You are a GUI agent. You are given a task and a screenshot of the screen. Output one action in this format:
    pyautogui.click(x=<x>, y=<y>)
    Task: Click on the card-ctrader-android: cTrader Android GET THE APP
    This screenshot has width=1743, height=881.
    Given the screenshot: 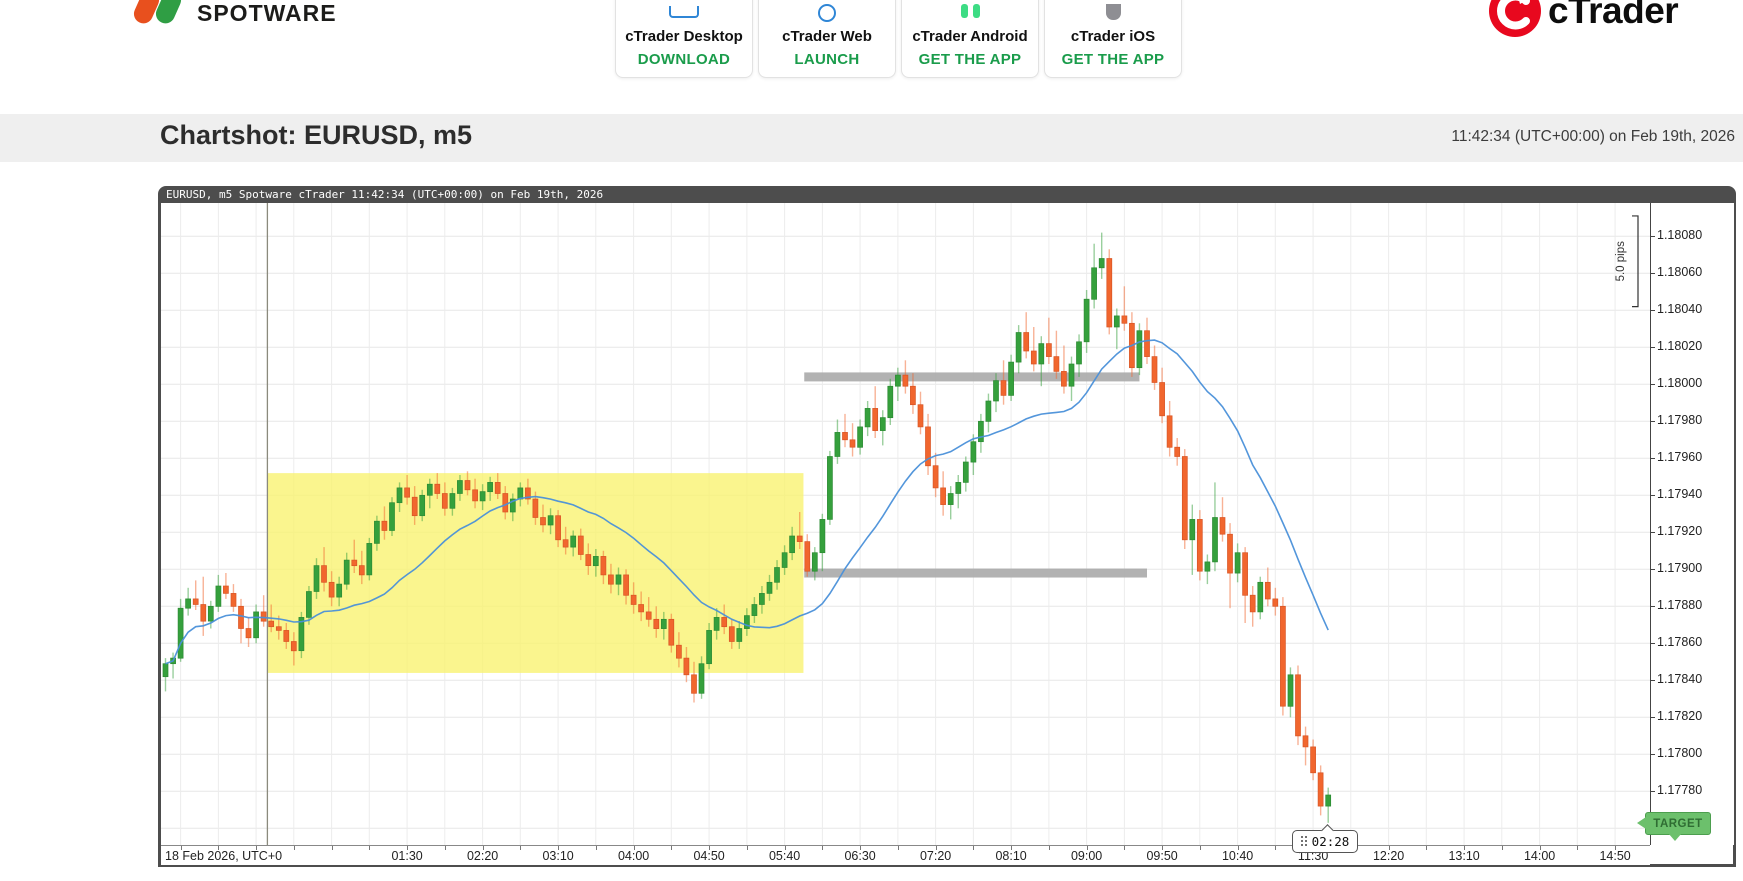 What is the action you would take?
    pyautogui.click(x=970, y=39)
    